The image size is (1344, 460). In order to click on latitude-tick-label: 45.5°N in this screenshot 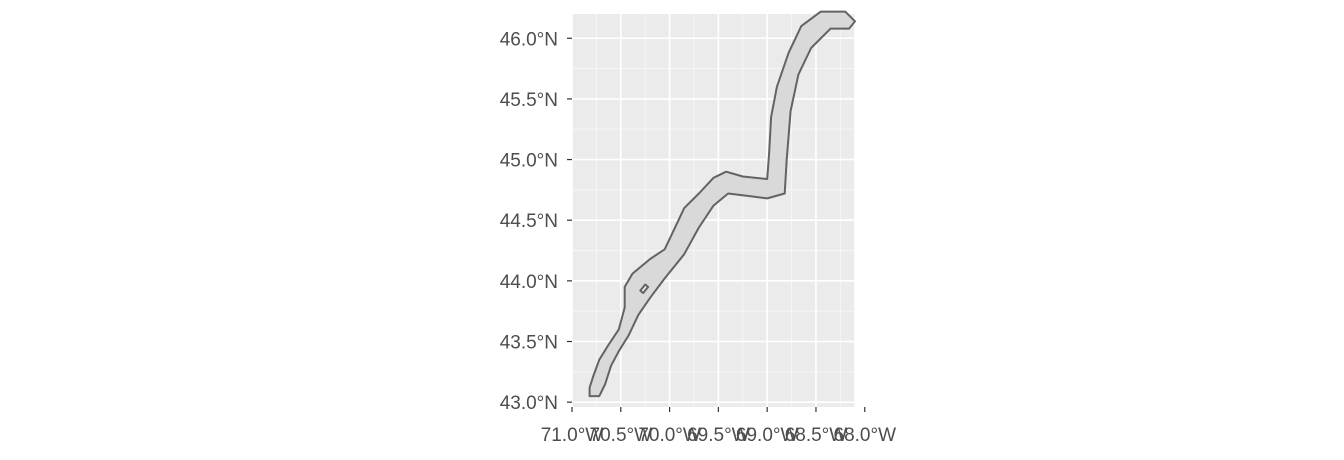, I will do `click(529, 100)`.